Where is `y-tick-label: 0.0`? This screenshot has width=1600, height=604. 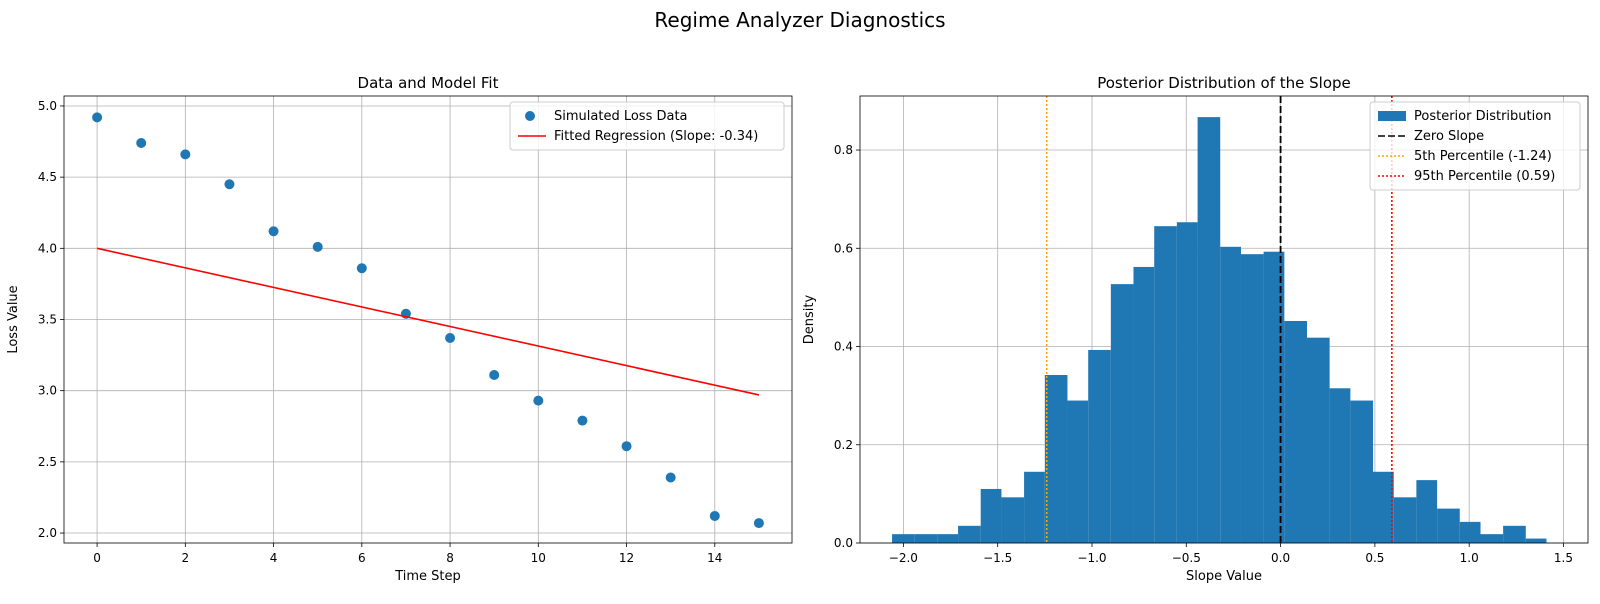
y-tick-label: 0.0 is located at coordinates (843, 543).